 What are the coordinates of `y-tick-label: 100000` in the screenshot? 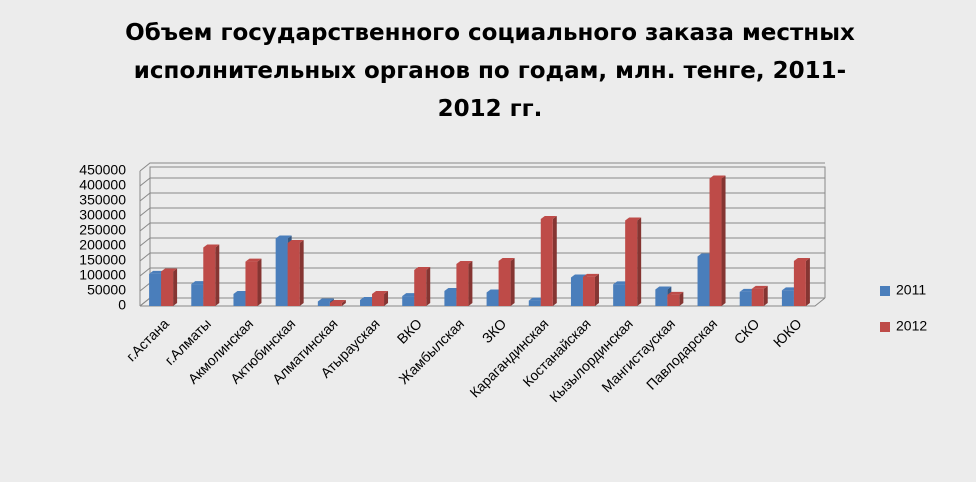 It's located at (102, 275).